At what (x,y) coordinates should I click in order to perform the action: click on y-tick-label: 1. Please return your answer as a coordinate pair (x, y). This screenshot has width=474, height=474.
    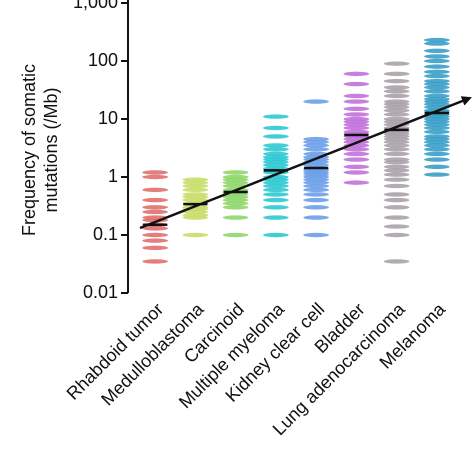
    Looking at the image, I should click on (113, 176).